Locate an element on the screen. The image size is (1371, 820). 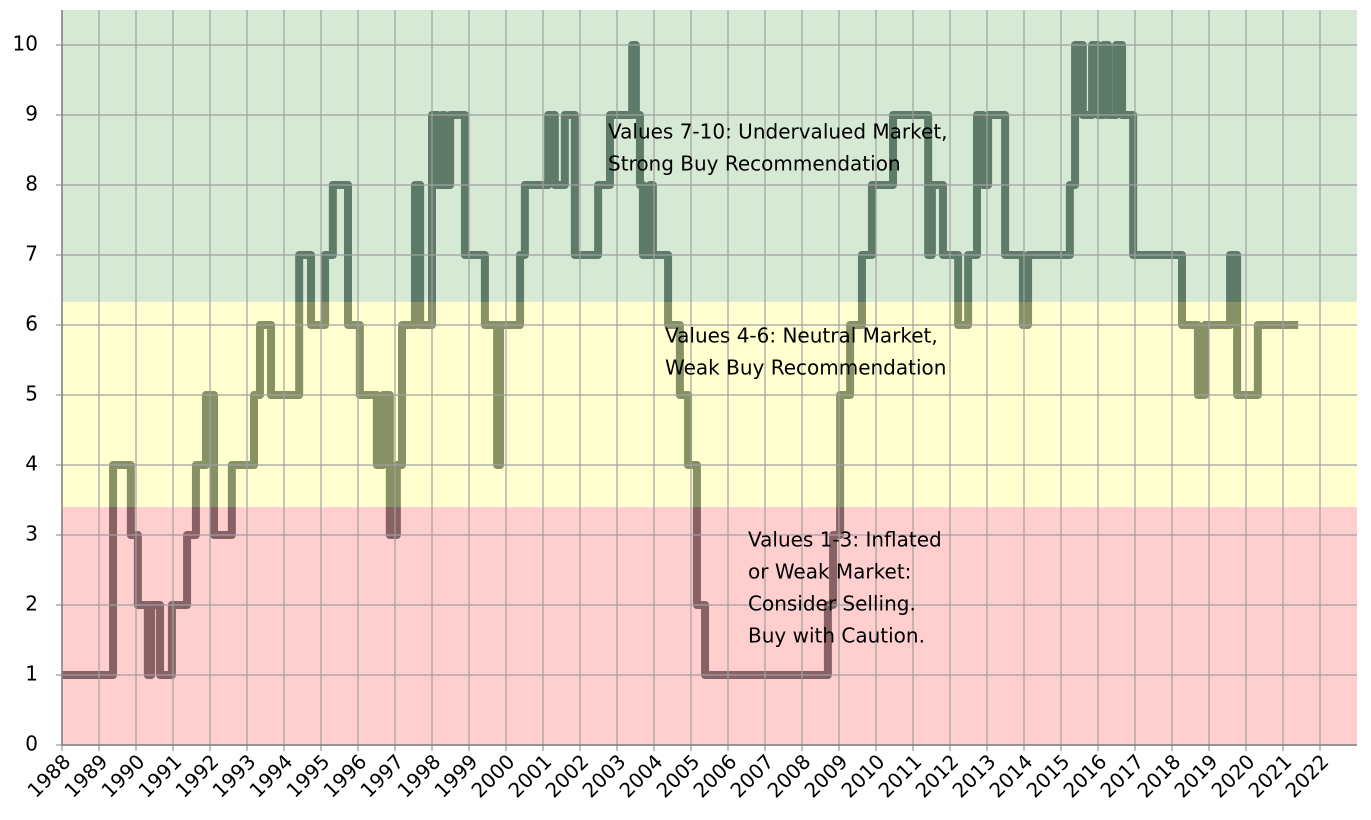
y-tick-label: 5 is located at coordinates (31, 394).